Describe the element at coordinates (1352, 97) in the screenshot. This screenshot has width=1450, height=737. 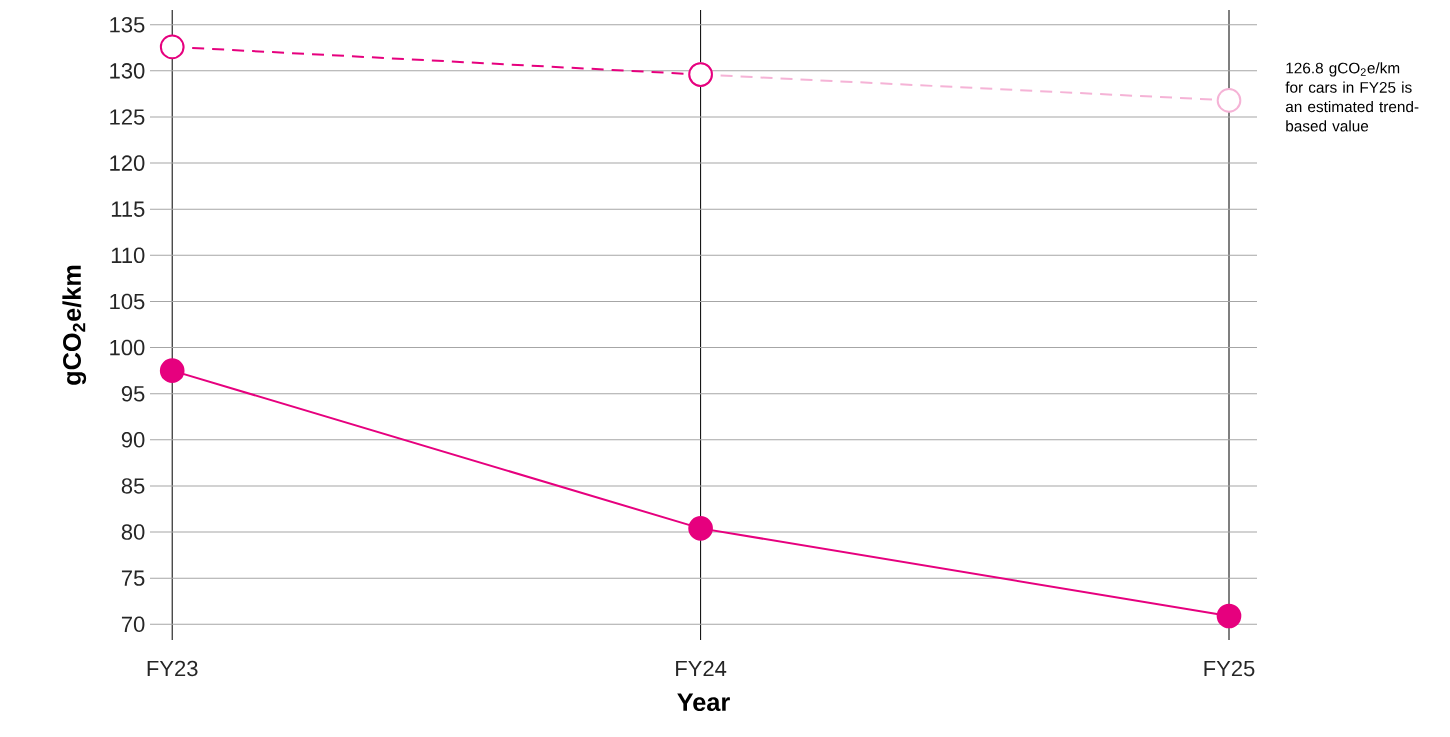
I see `text: 126.8 gCO$_{2}$e/km for cars in FY25 is an estimated trend-based value` at that location.